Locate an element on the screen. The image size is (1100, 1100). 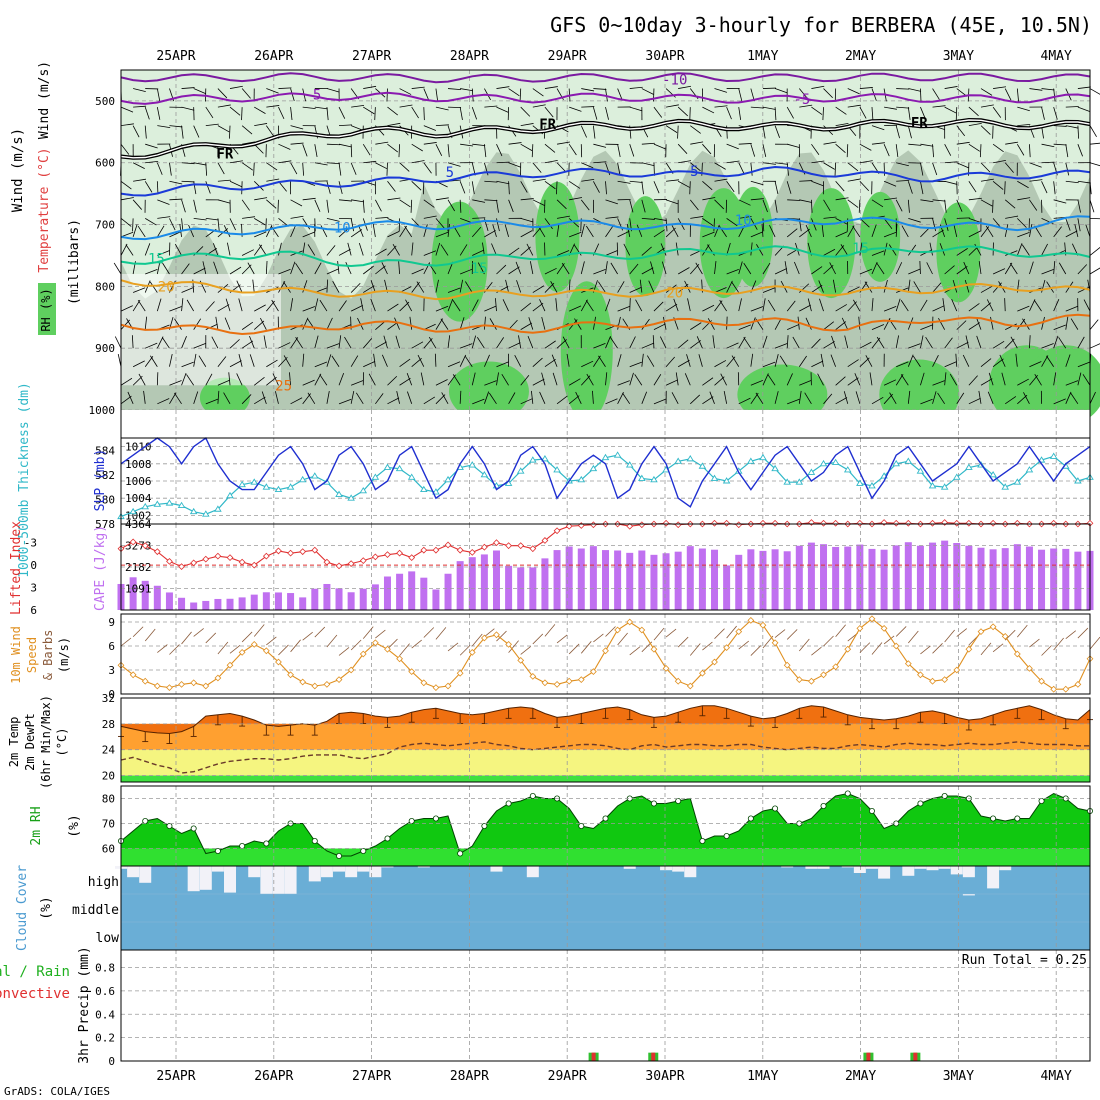
isotherm-label: 15 is located at coordinates (479, 269).